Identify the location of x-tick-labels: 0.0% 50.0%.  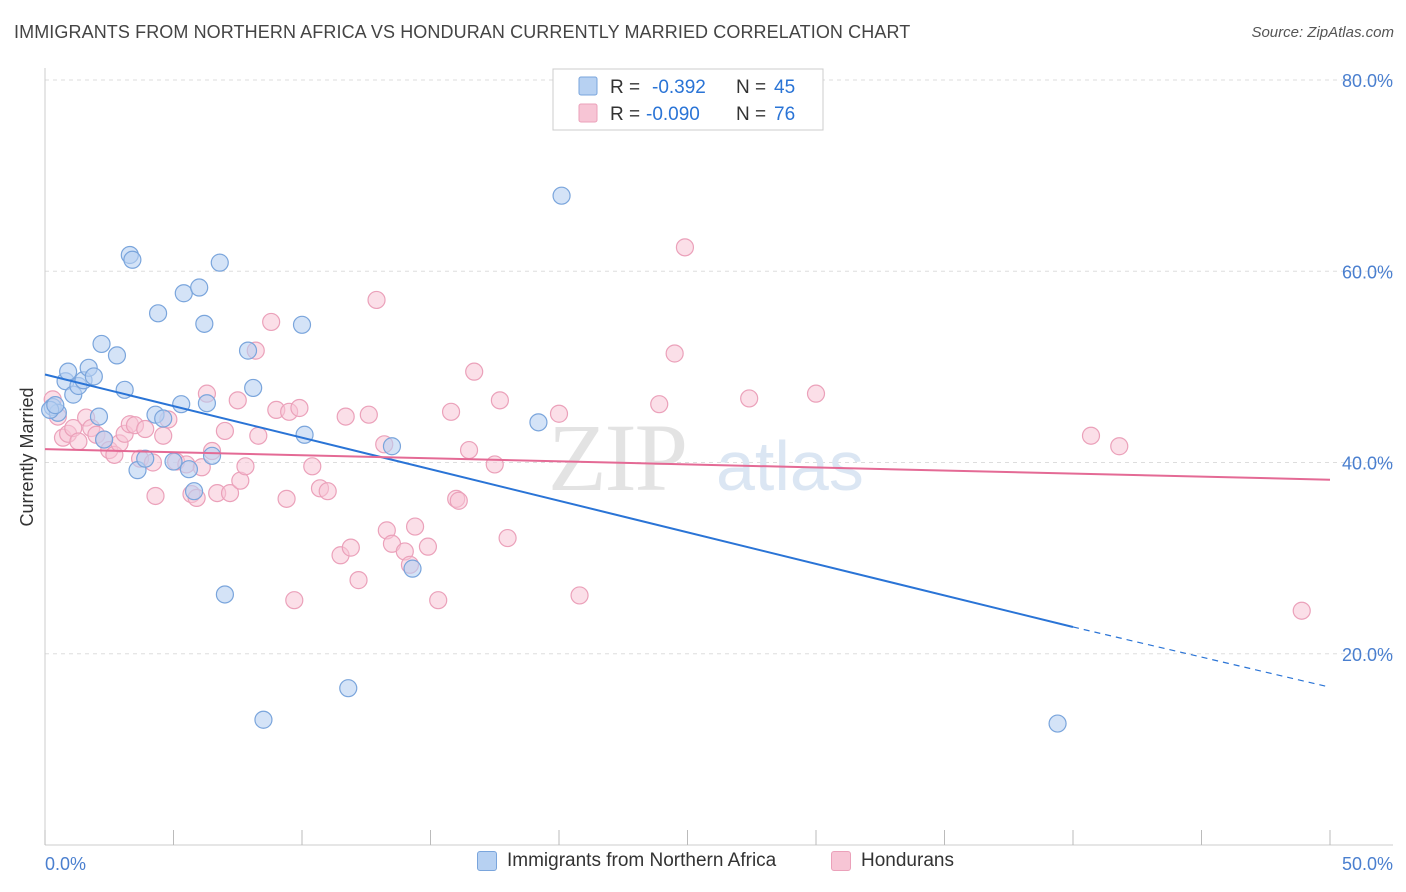
(719, 864).